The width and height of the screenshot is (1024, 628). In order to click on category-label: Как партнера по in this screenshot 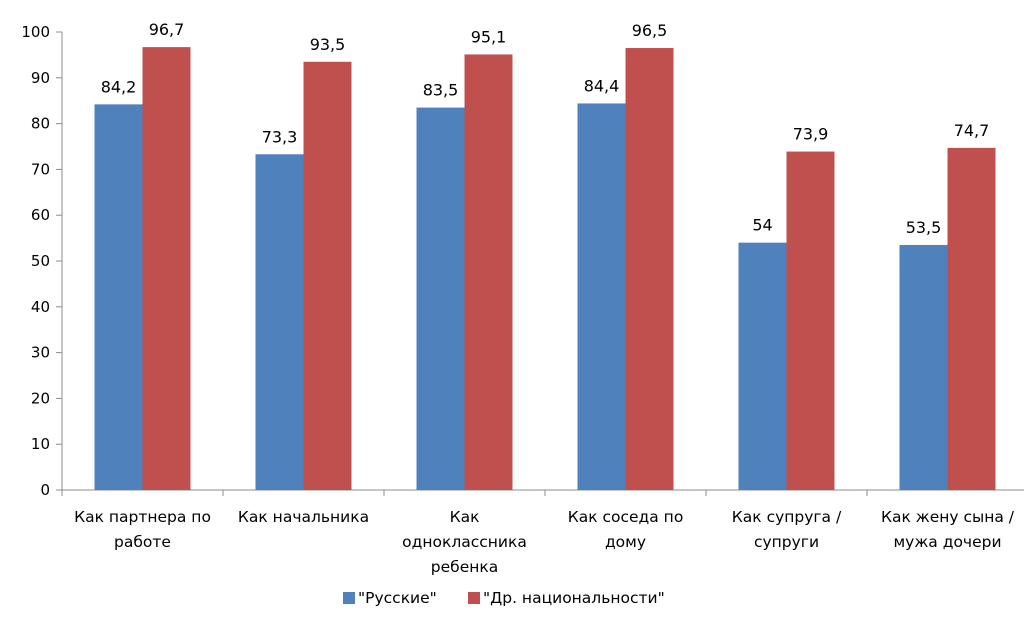, I will do `click(142, 517)`.